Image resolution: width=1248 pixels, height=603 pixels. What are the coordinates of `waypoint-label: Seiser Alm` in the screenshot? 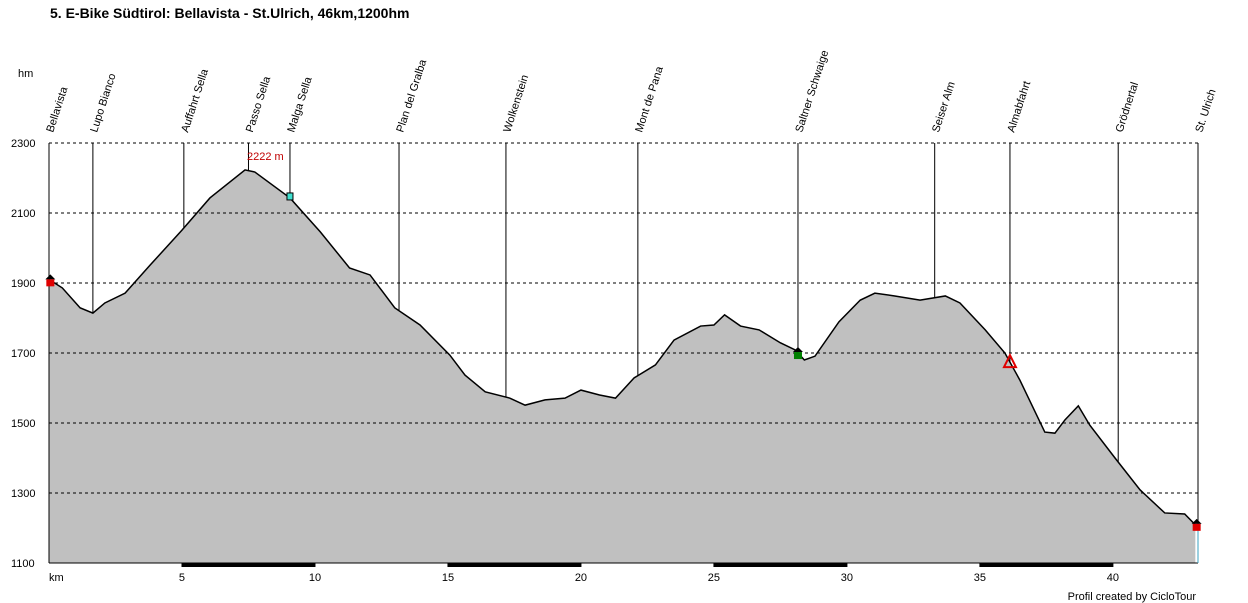 It's located at (944, 107).